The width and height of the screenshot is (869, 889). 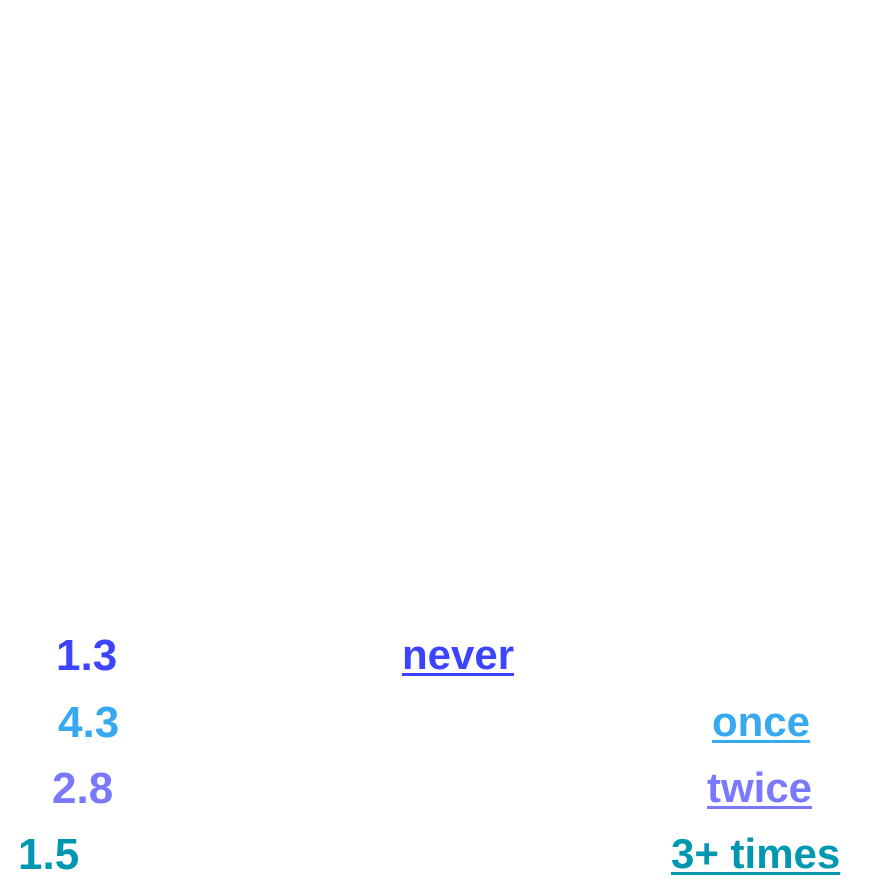 What do you see at coordinates (89, 722) in the screenshot?
I see `value-label-once: 4.3` at bounding box center [89, 722].